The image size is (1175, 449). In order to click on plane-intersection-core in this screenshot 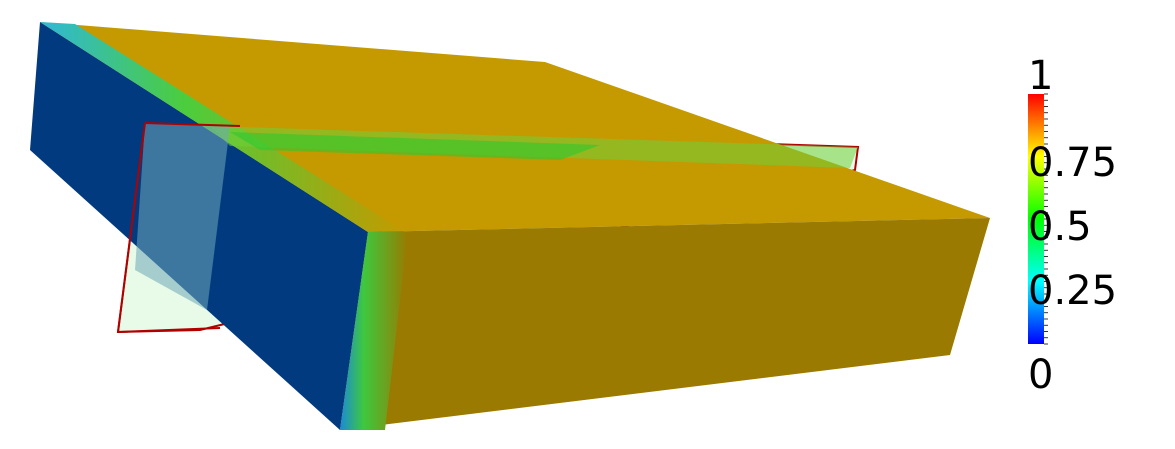, I will do `click(415, 146)`.